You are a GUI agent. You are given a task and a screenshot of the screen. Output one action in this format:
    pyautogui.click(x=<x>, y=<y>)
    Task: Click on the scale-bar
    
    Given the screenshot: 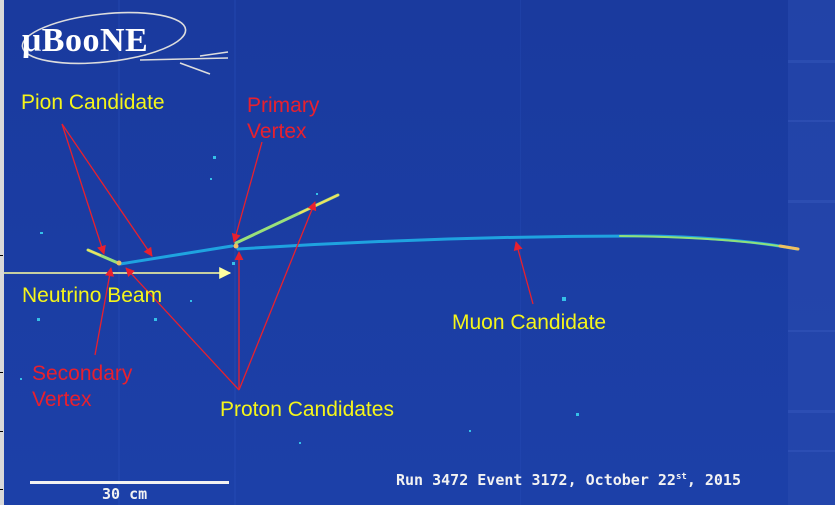 What is the action you would take?
    pyautogui.click(x=129, y=482)
    